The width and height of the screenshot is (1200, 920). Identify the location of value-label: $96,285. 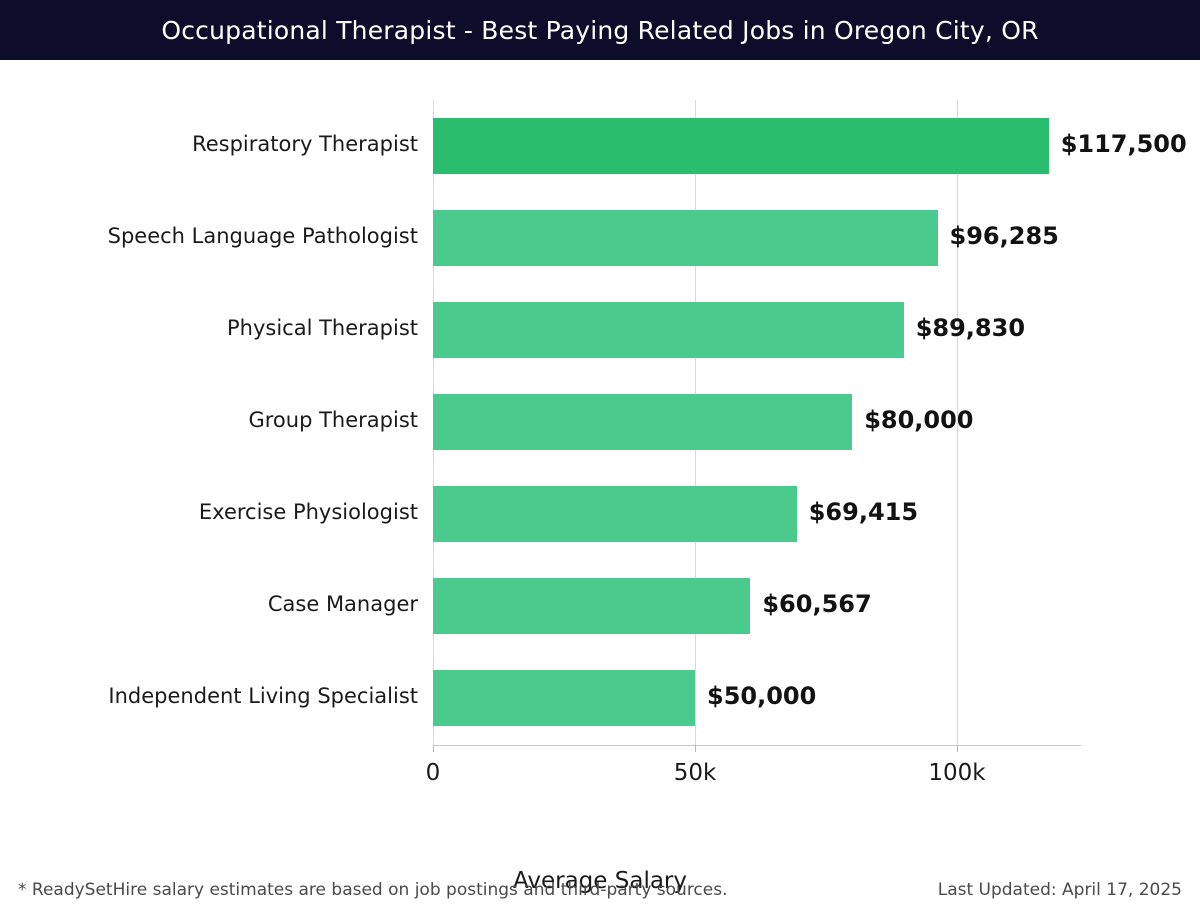
(1004, 236).